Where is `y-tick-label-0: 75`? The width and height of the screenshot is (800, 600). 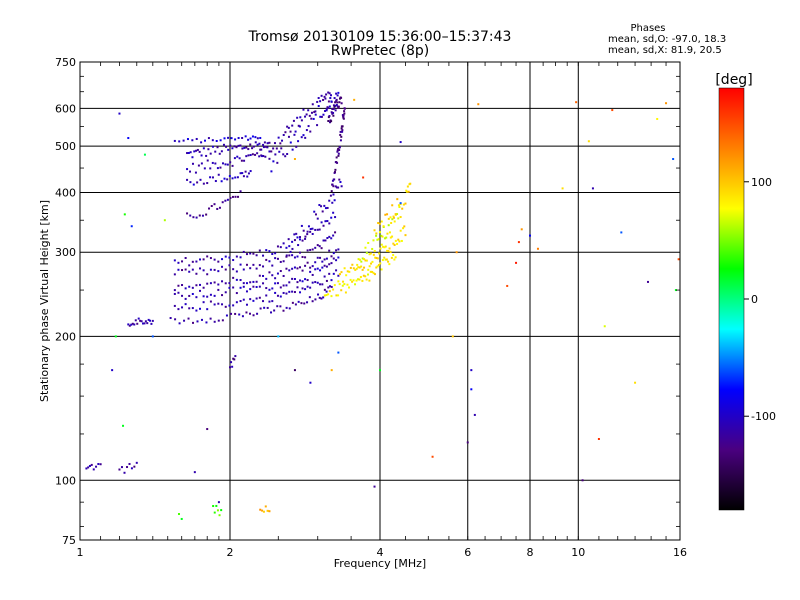 y-tick-label-0: 75 is located at coordinates (69, 540).